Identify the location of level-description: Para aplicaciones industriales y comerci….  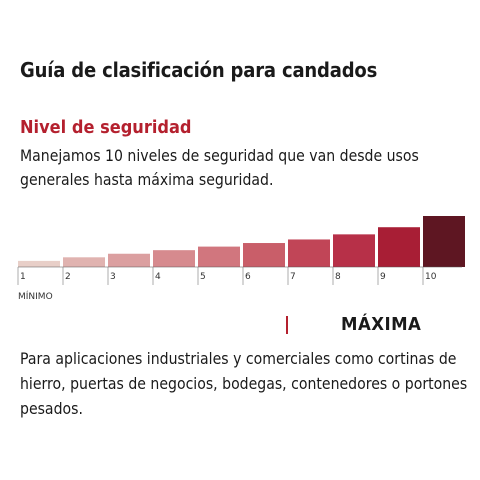
(244, 383).